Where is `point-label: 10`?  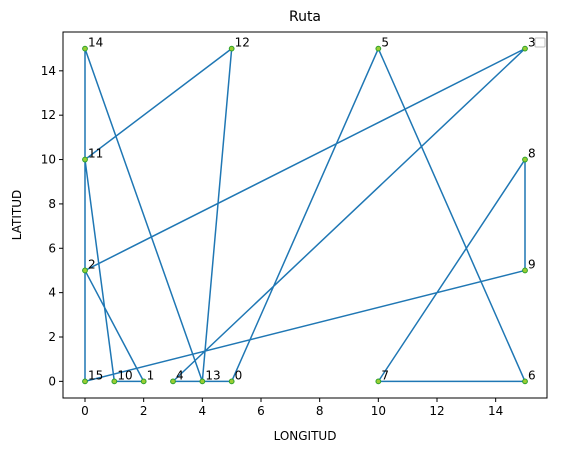
point-label: 10 is located at coordinates (124, 375).